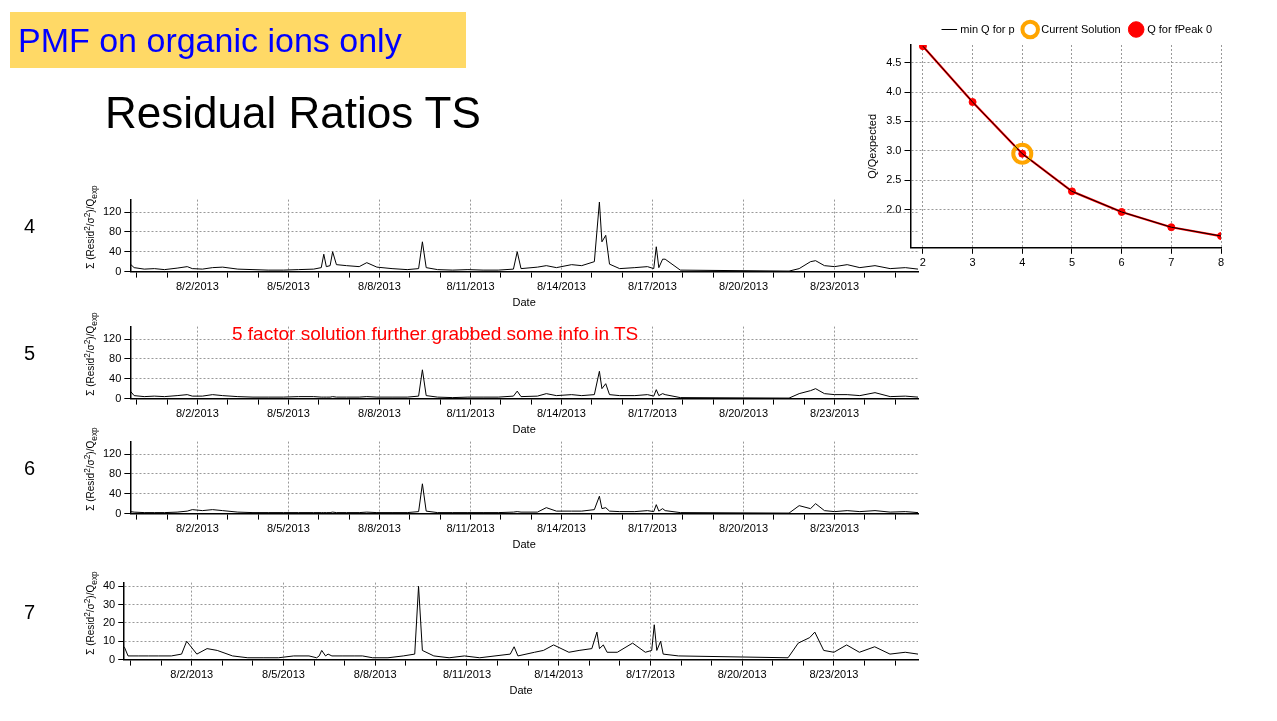 This screenshot has width=1277, height=721. Describe the element at coordinates (1121, 262) in the screenshot. I see `x-tick-label: 6` at that location.